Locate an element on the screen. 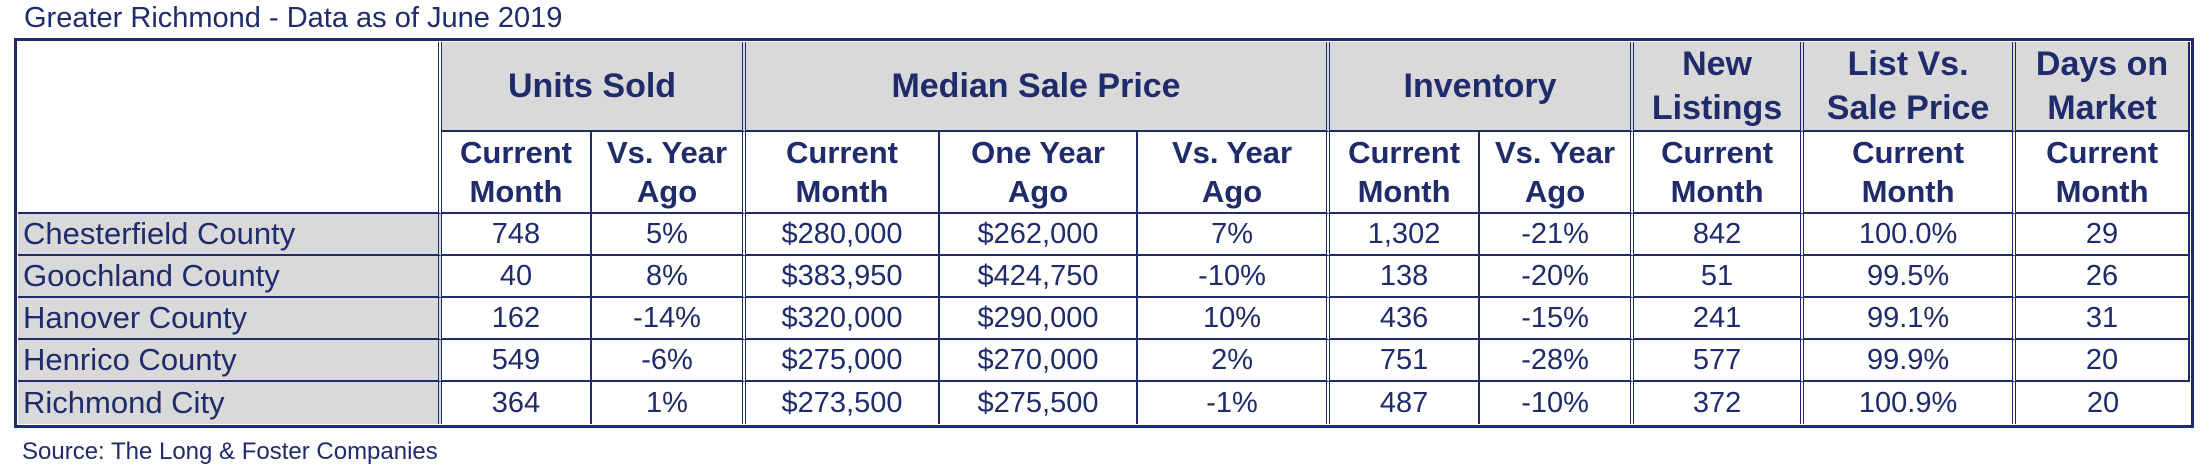 This screenshot has width=2208, height=474. cell-price-current: $280,000 is located at coordinates (843, 235).